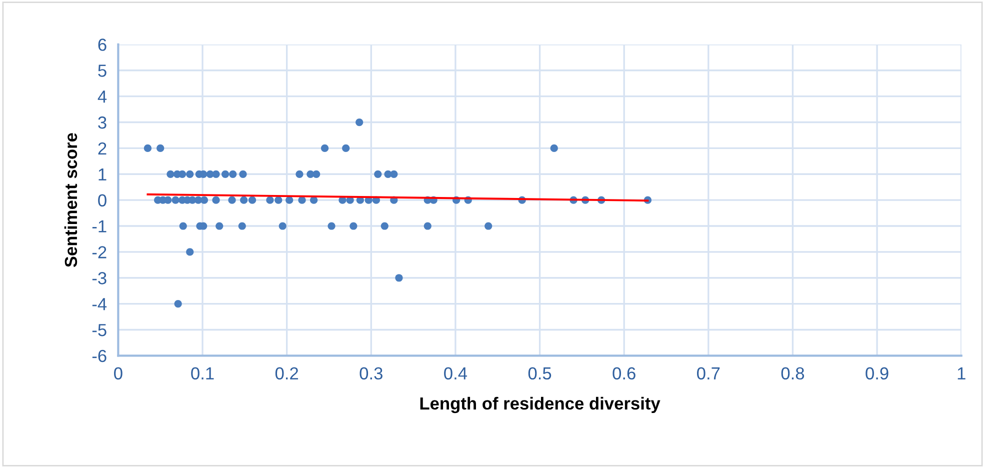 This screenshot has height=468, width=985. Describe the element at coordinates (540, 405) in the screenshot. I see `x-axis-title: Length of residence diversity` at that location.